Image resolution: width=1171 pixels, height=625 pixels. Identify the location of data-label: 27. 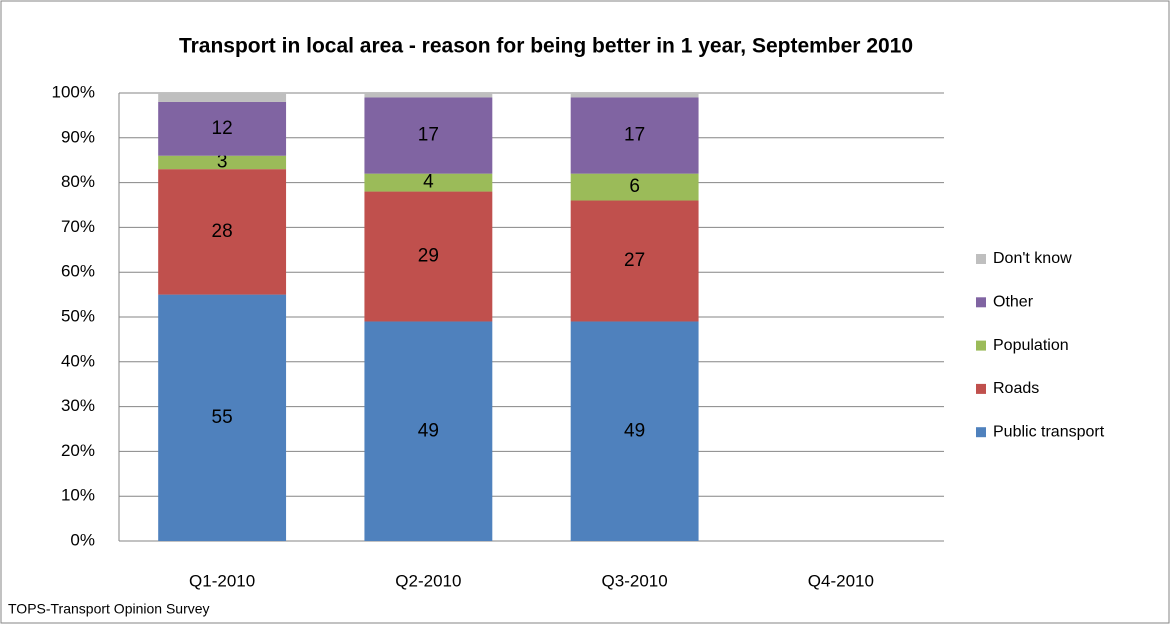
(634, 260).